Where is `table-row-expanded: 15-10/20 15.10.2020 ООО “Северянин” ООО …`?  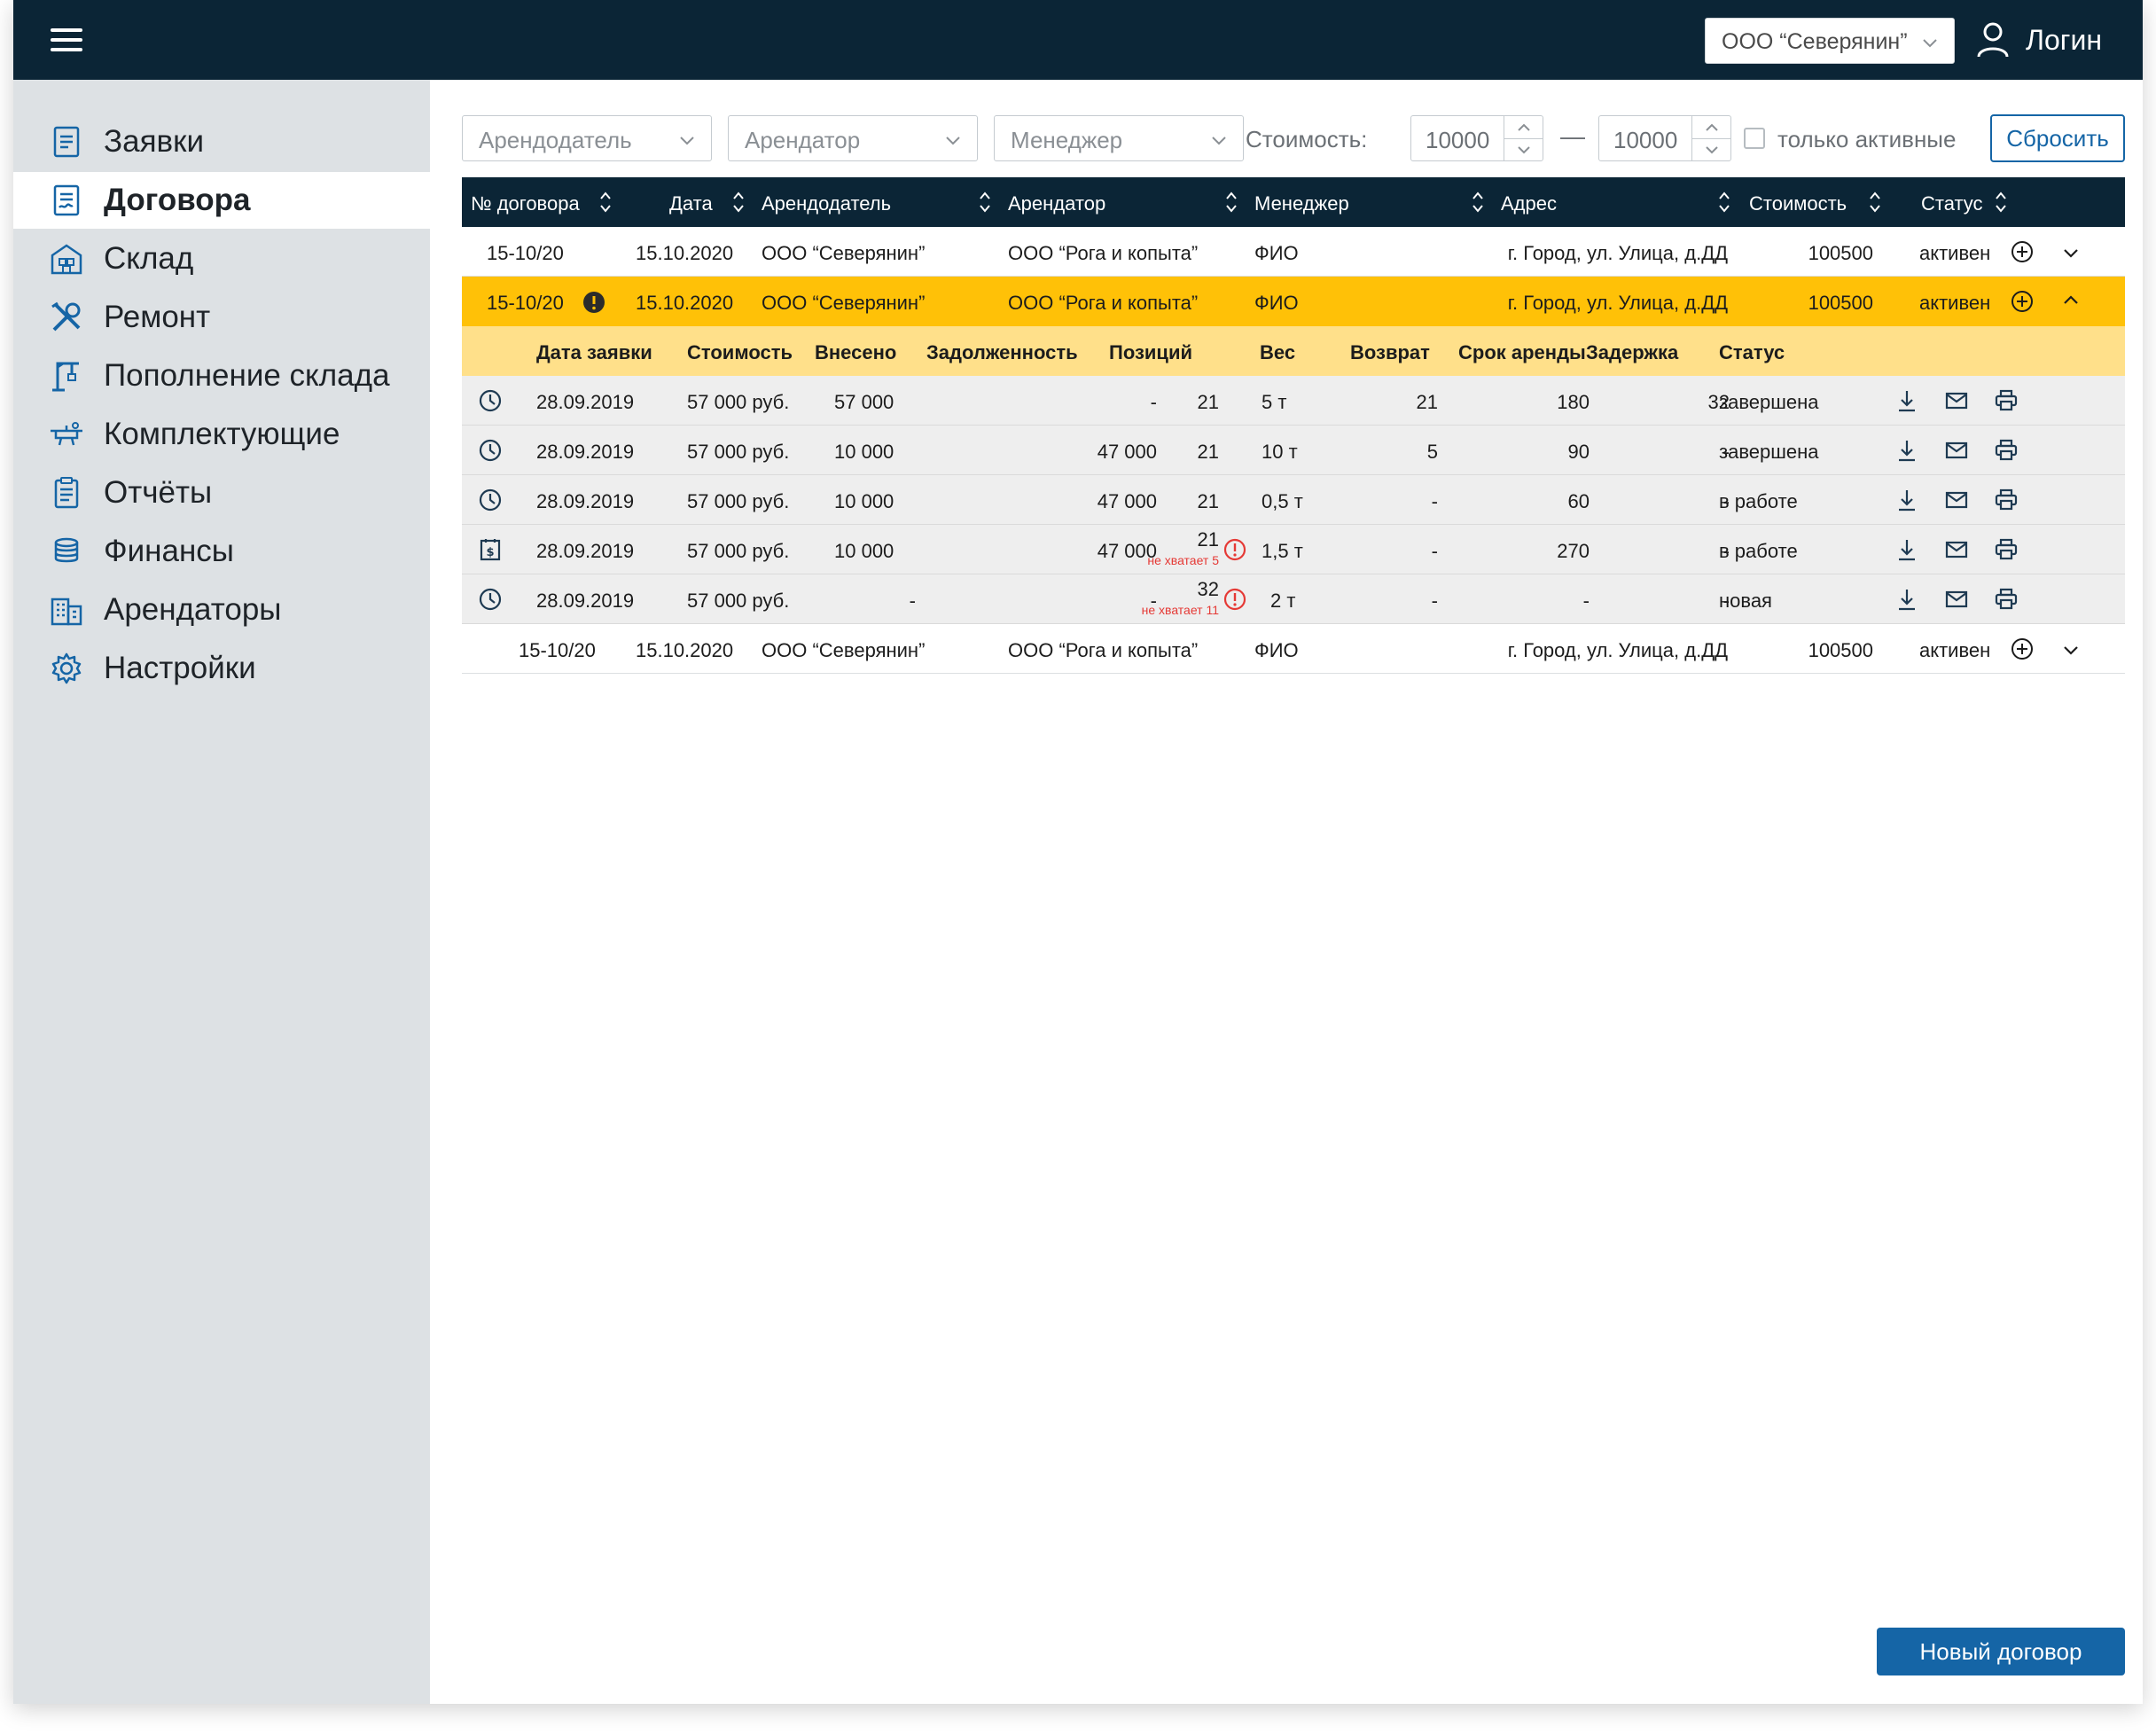
table-row-expanded: 15-10/20 15.10.2020 ООО “Северянин” ООО … is located at coordinates (1293, 301).